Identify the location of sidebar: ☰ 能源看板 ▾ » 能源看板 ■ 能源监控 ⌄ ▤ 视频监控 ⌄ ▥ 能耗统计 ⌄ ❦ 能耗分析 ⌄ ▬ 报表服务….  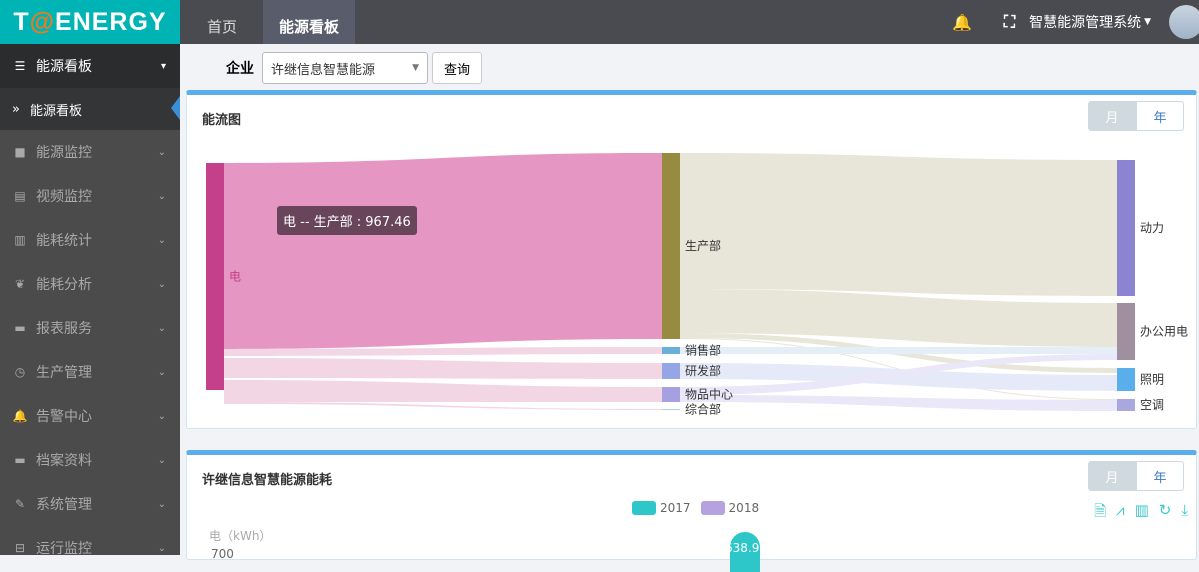
(90, 300).